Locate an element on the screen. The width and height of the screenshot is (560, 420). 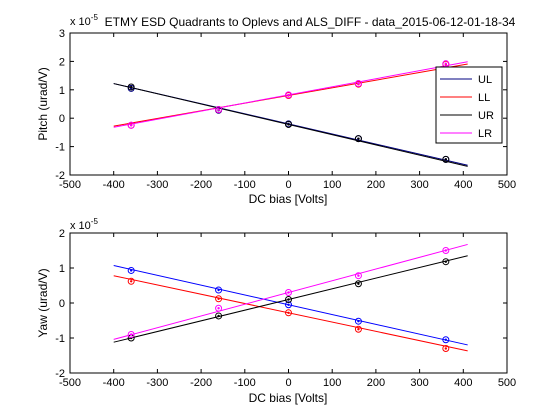
yaw-x-tick-label: -300 is located at coordinates (157, 383).